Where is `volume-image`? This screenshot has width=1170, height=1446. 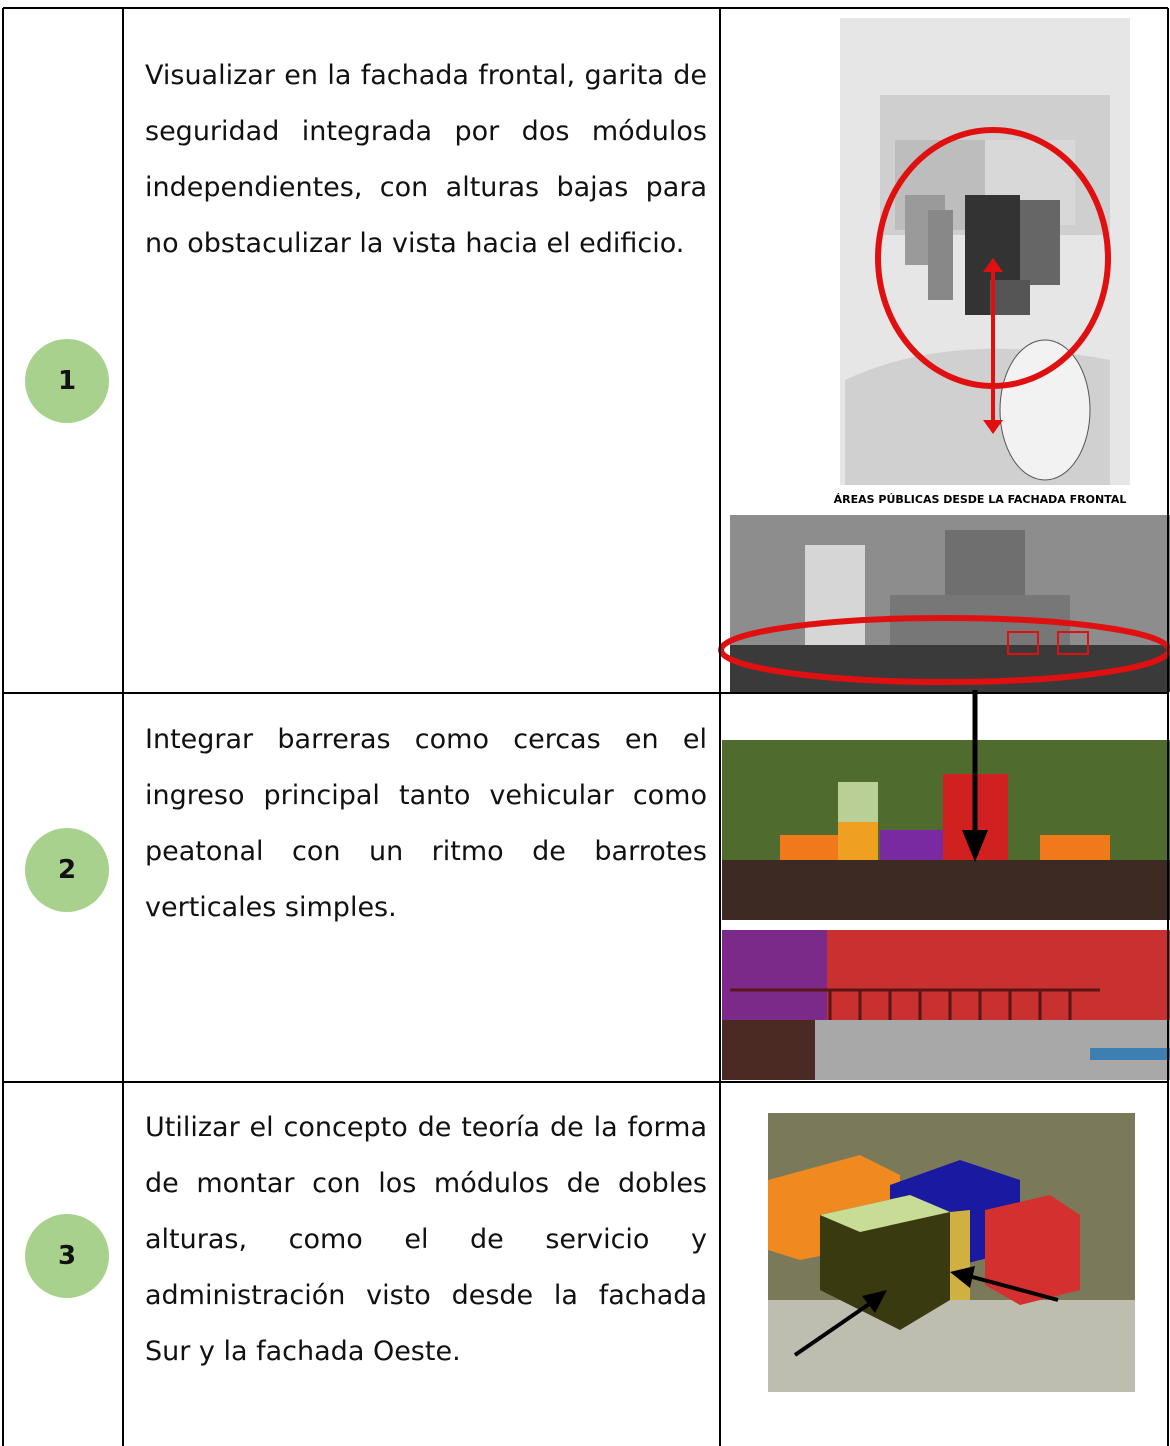
volume-image is located at coordinates (951, 1252).